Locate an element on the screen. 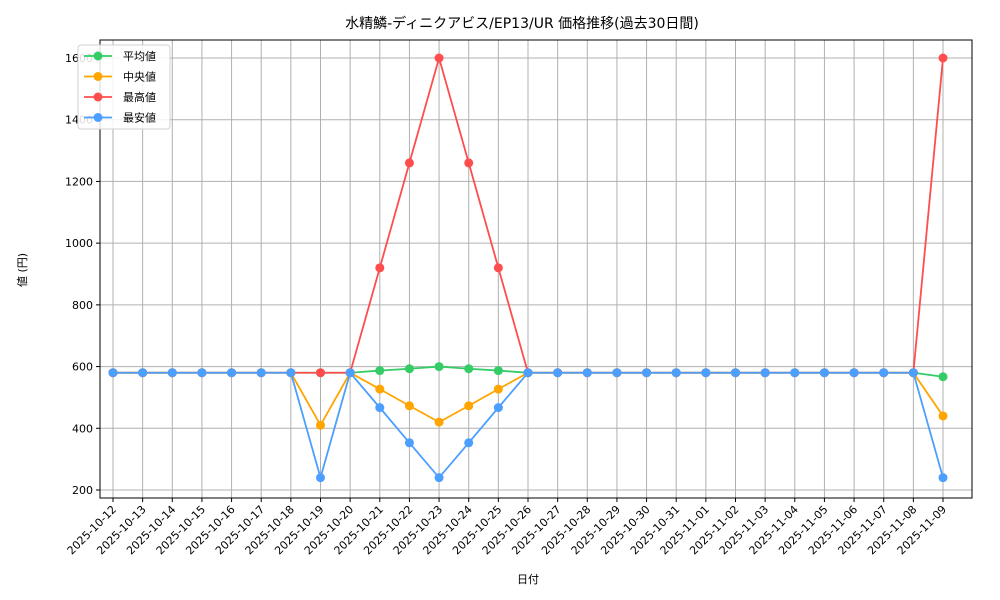 This screenshot has width=1000, height=600. y-tick-label: 400 is located at coordinates (82, 428).